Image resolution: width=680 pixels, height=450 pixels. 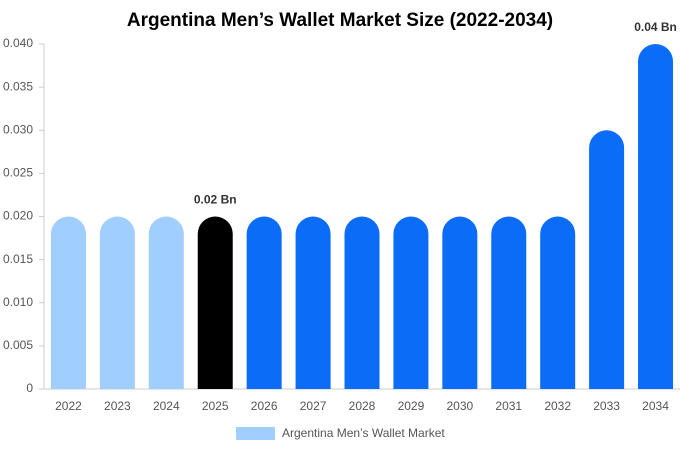 What do you see at coordinates (18, 345) in the screenshot?
I see `y-tick-label: 0.005` at bounding box center [18, 345].